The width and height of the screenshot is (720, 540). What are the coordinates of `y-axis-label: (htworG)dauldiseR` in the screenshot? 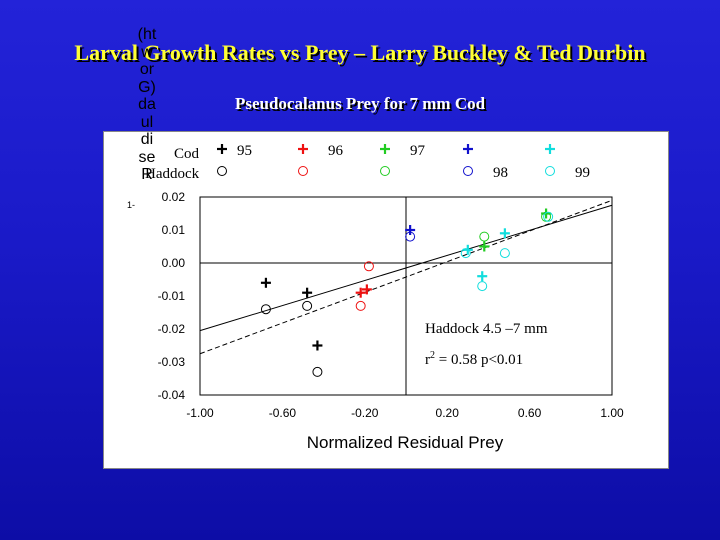 It's located at (147, 104).